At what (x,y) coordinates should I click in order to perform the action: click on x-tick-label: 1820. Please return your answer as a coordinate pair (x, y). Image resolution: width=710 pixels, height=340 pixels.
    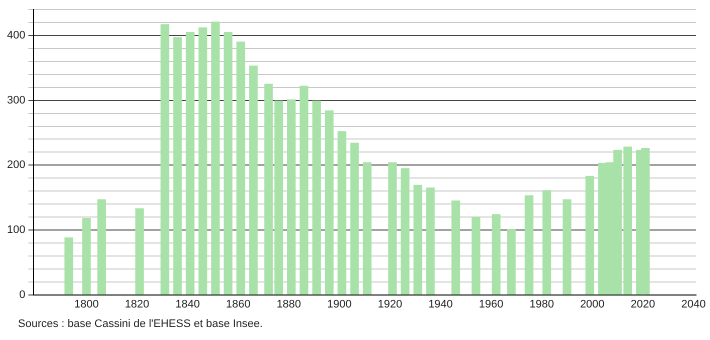
    Looking at the image, I should click on (137, 304).